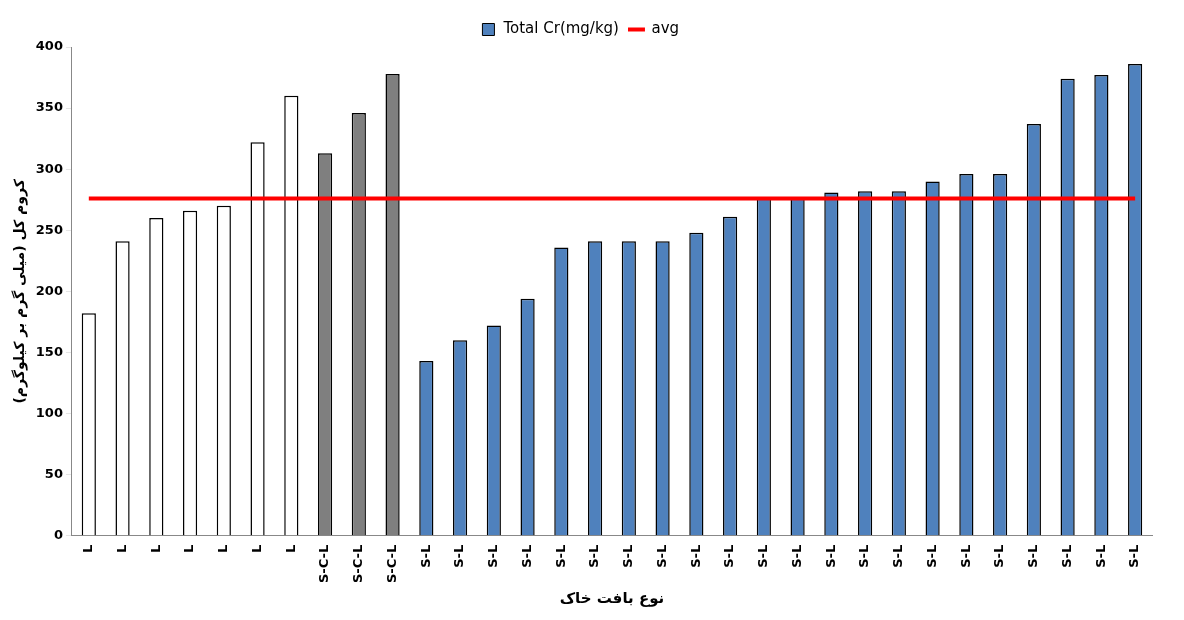 The width and height of the screenshot is (1184, 620). I want to click on y-axis-title: کروم کل (میلی گرم بر کیلوگرم), so click(20, 291).